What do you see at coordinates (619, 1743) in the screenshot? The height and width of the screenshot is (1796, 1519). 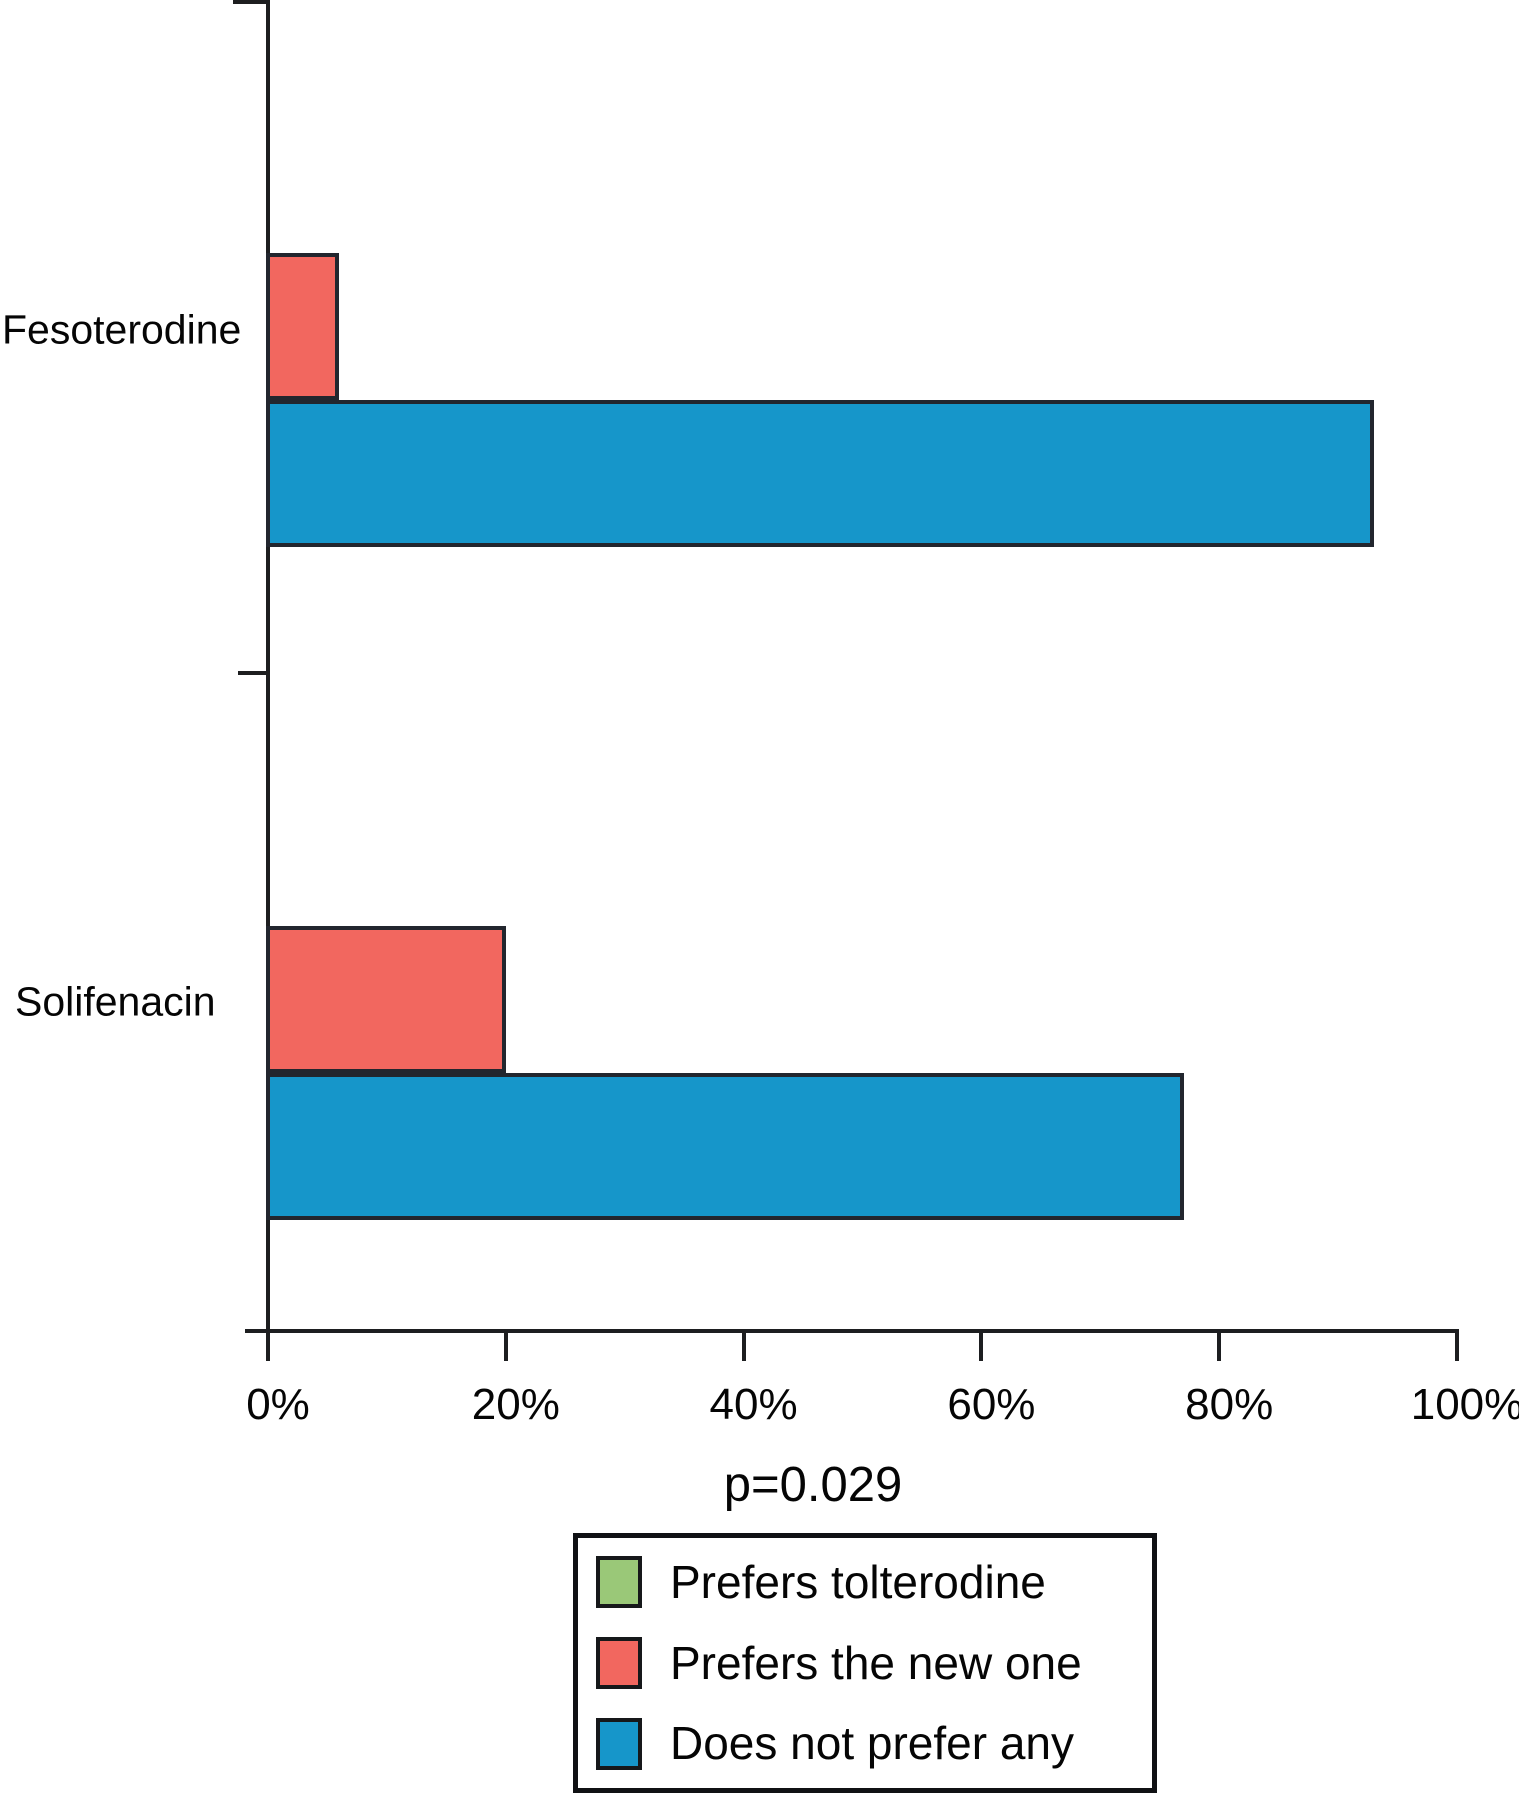 I see `legend-swatch-blue` at bounding box center [619, 1743].